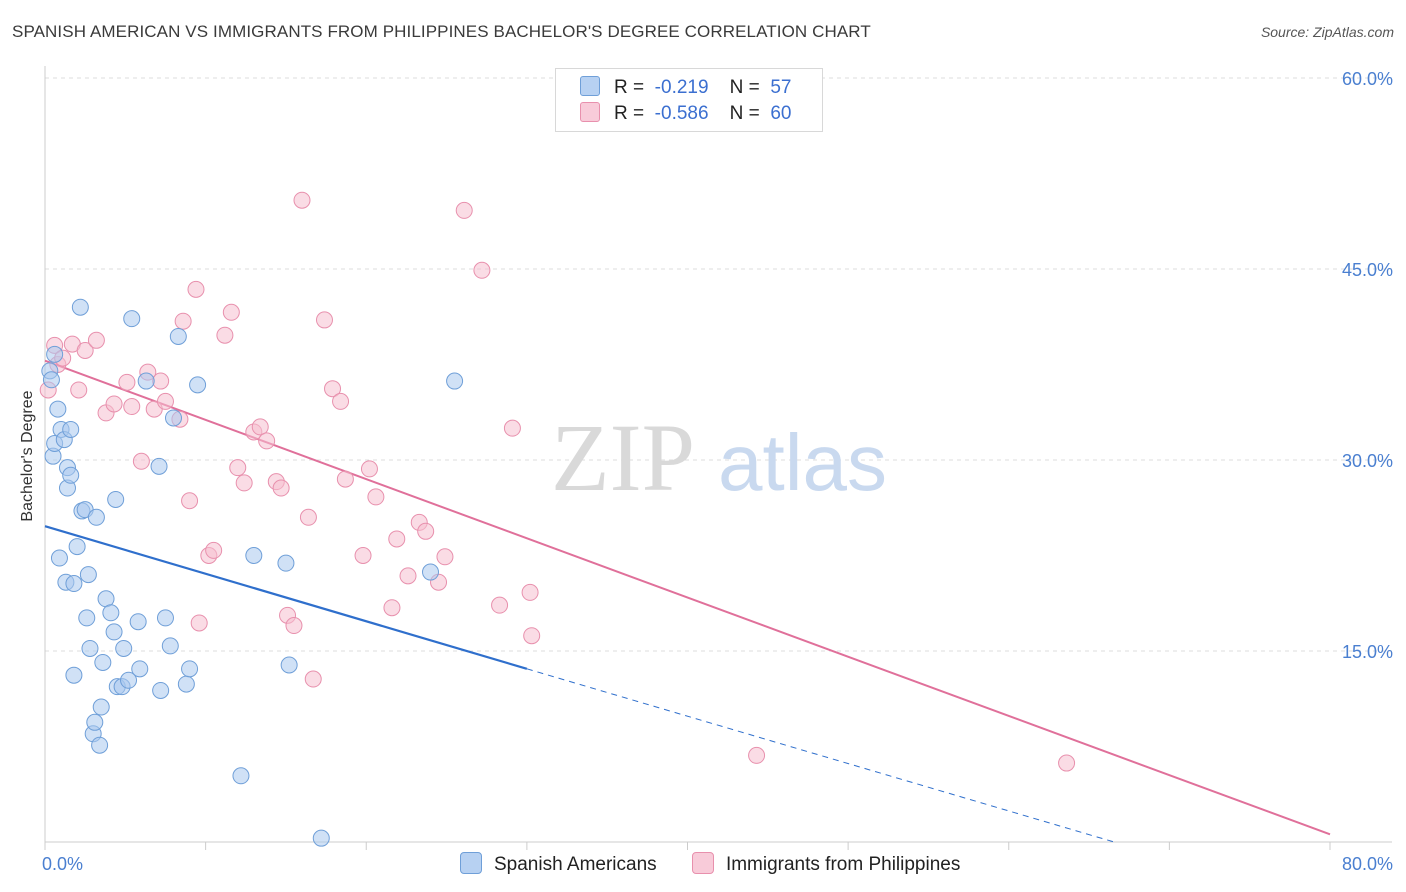 Image resolution: width=1406 pixels, height=892 pixels. Describe the element at coordinates (689, 100) in the screenshot. I see `stats-legend: R = -0.219 N = 57 R = -0.586 N = 60` at that location.